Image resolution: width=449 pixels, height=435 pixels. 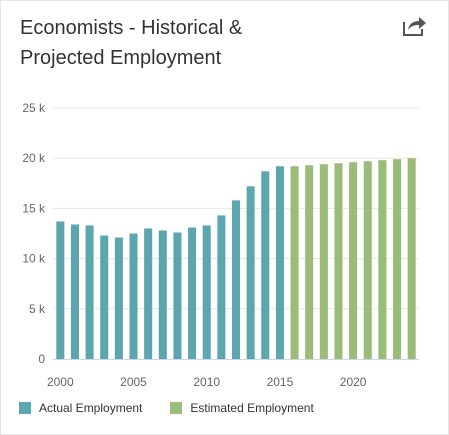 I want to click on y-tick-label: 15 k, so click(x=34, y=208).